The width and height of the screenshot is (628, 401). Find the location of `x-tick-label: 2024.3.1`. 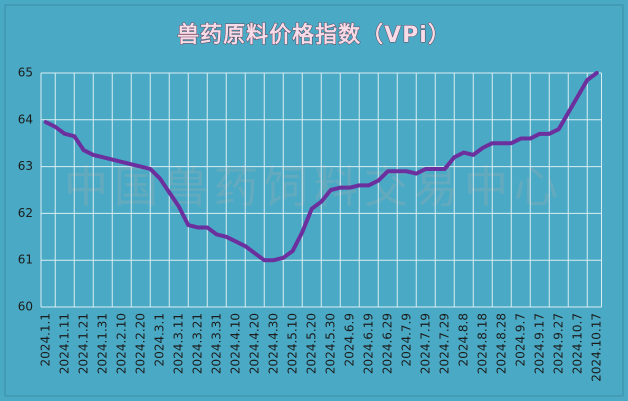

x-tick-label: 2024.3.1 is located at coordinates (159, 339).